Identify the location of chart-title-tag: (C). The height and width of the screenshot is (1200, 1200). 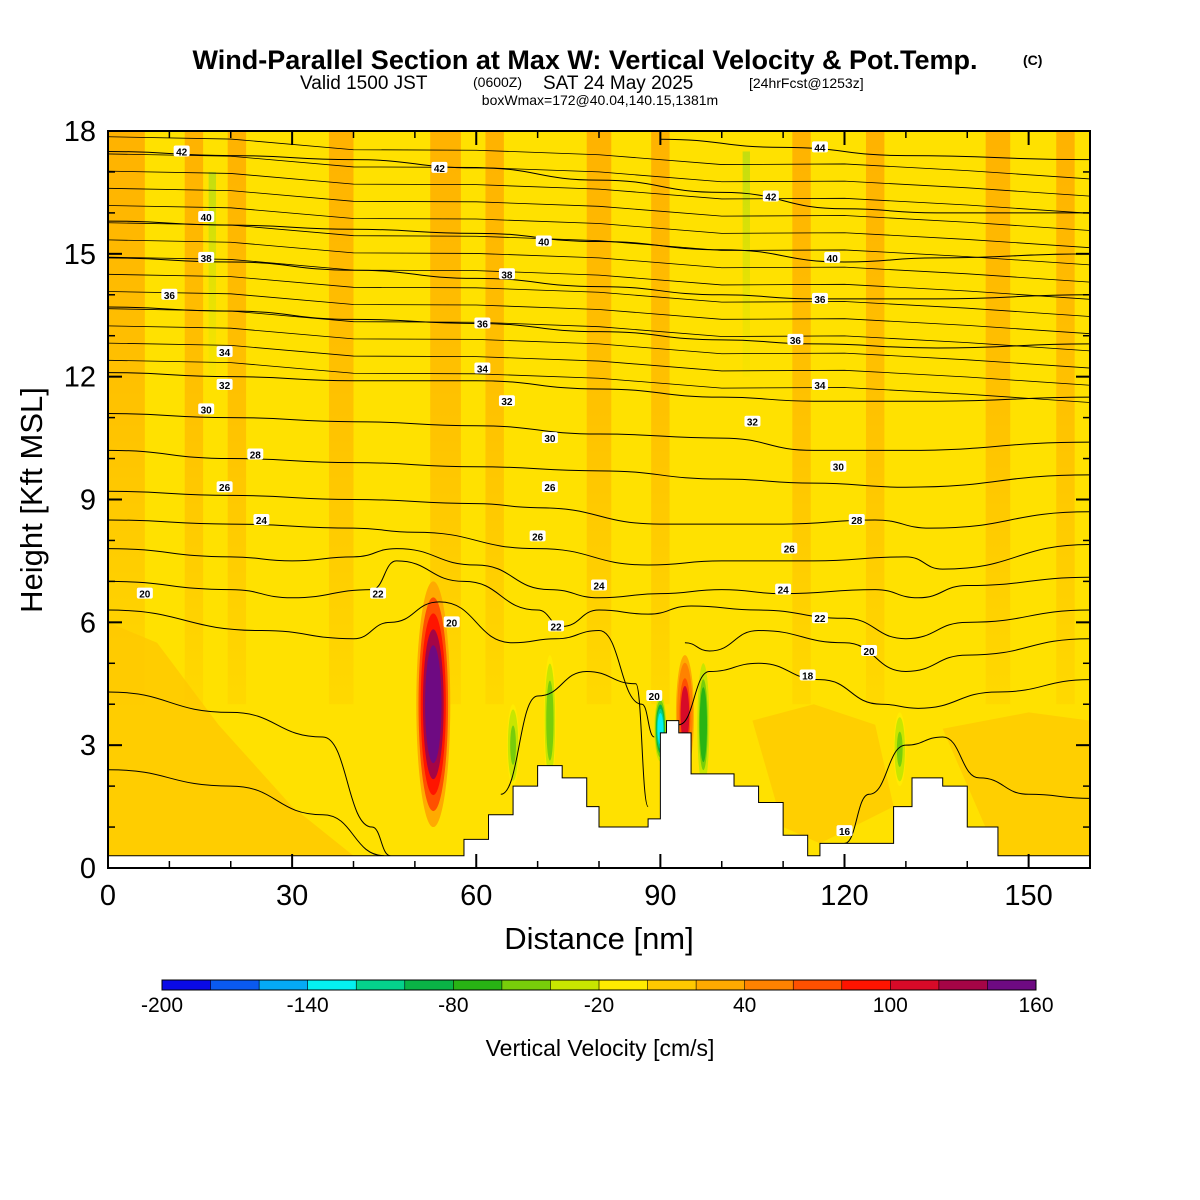
(1032, 60).